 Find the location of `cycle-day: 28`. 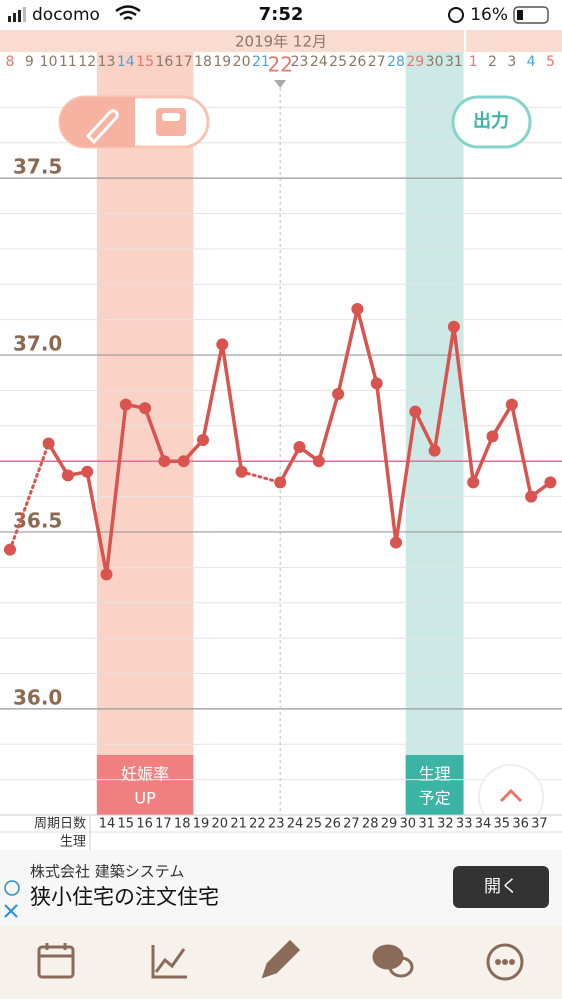

cycle-day: 28 is located at coordinates (370, 824).